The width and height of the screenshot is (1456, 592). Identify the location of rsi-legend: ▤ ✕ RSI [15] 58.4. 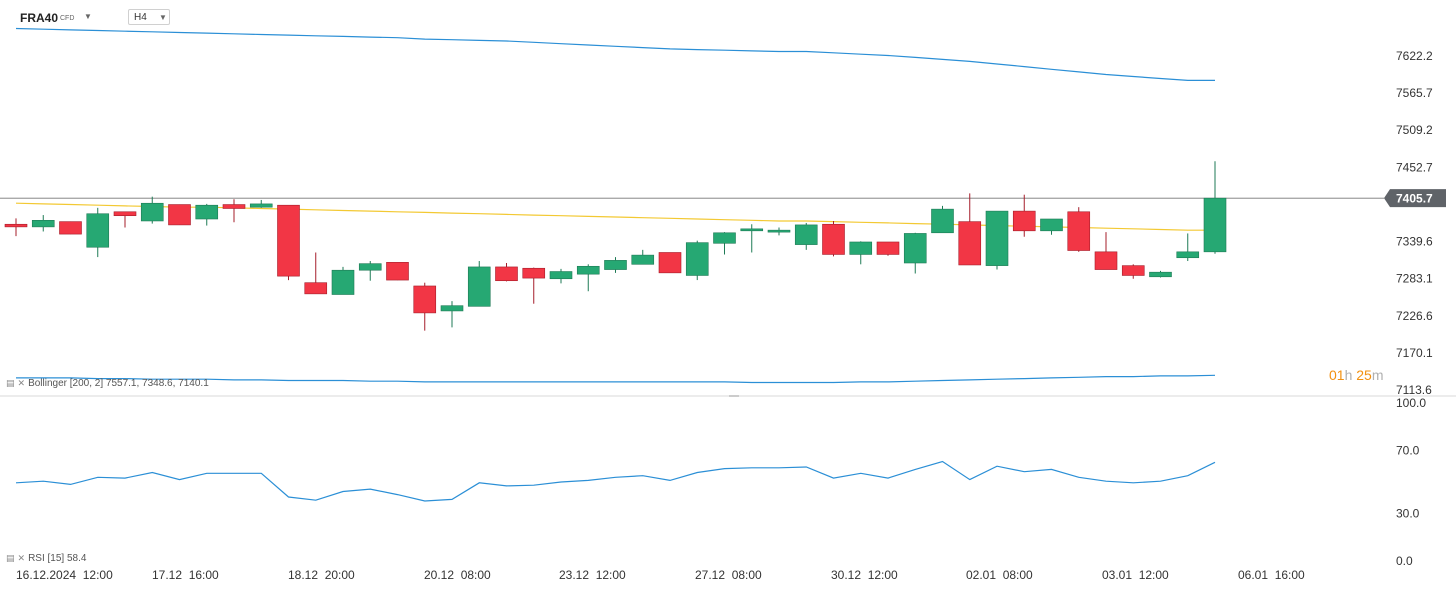
(46, 558).